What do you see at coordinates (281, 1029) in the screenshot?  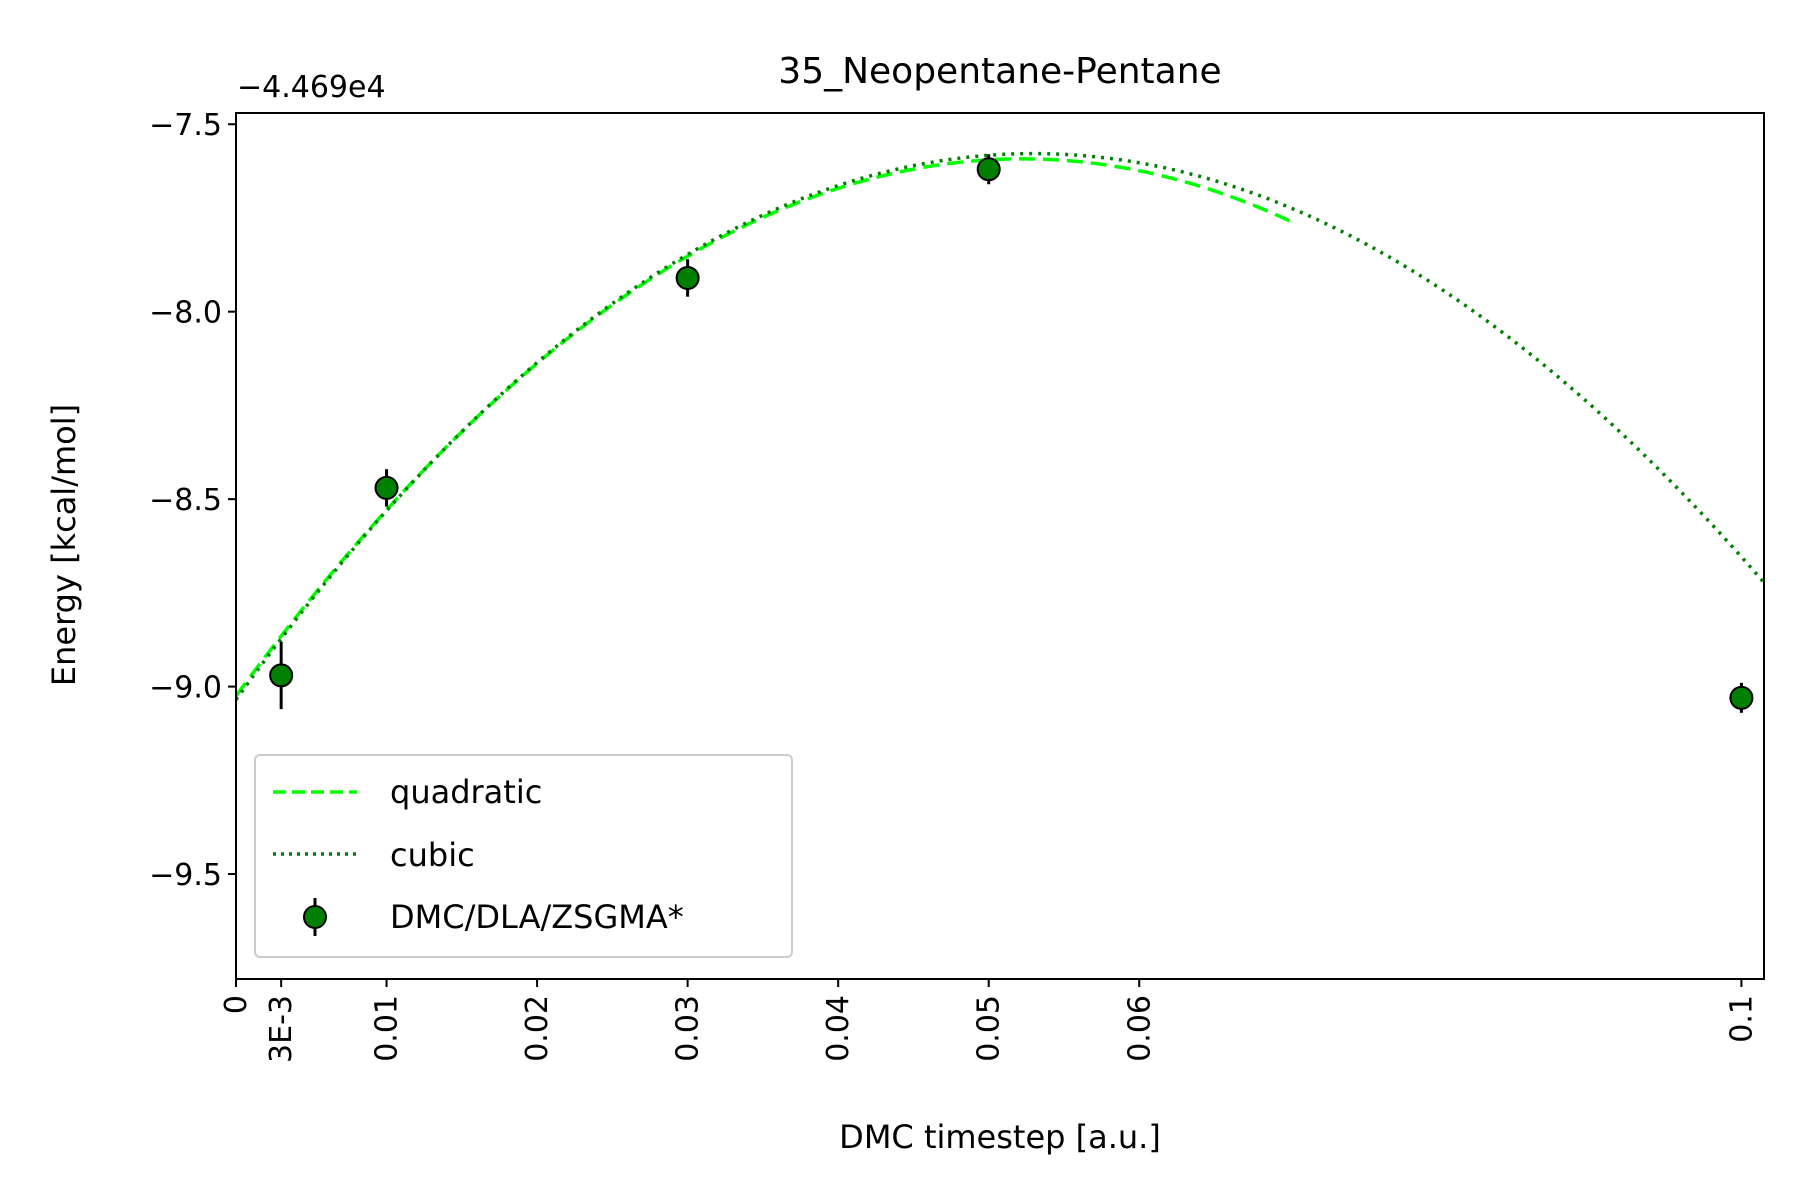 I see `x-tick-label-1: 3E-3` at bounding box center [281, 1029].